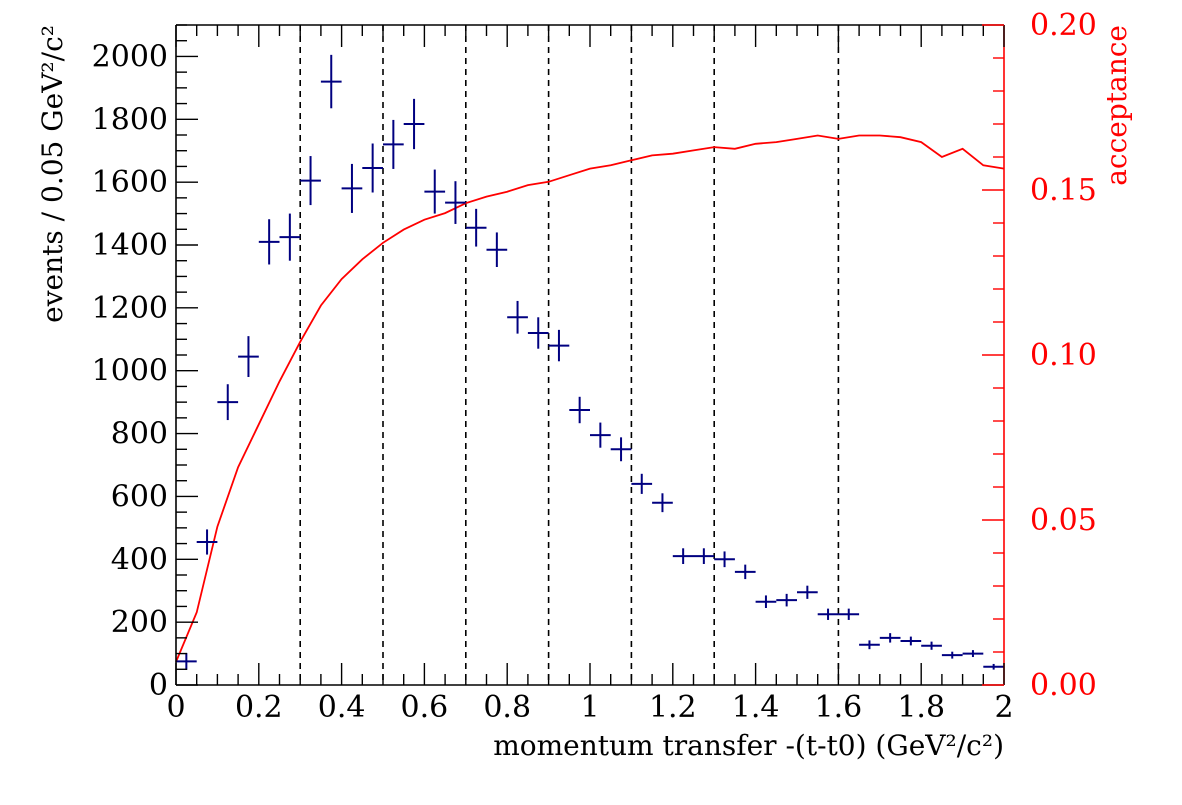  Describe the element at coordinates (139, 559) in the screenshot. I see `y-tick-label: 400` at that location.